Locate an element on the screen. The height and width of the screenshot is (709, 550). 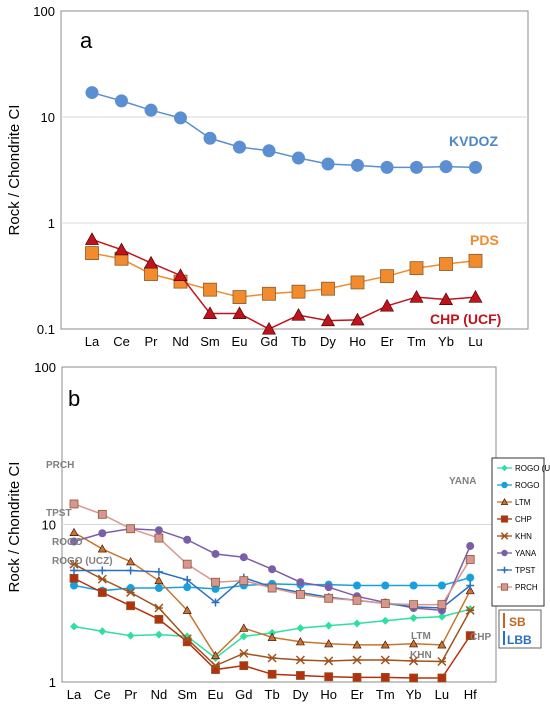
panel-label-b: b is located at coordinates (74, 398).